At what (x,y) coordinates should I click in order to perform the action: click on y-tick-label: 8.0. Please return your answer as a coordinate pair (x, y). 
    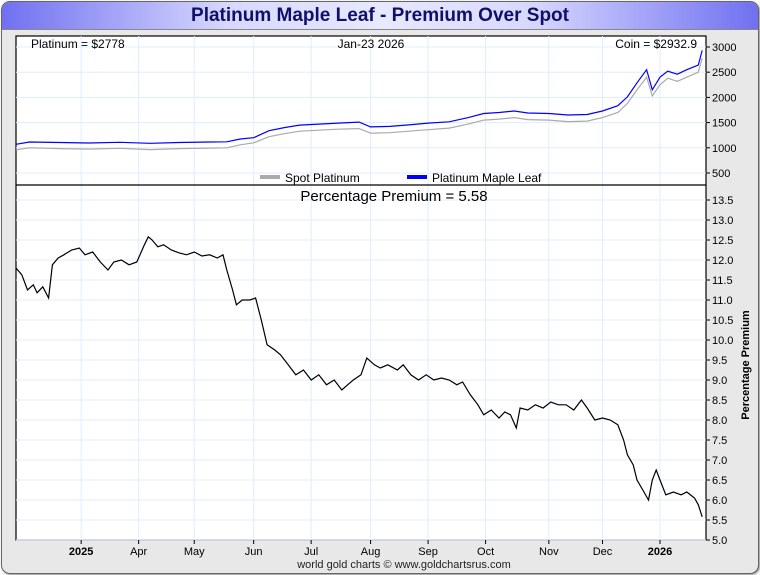
    Looking at the image, I should click on (719, 421).